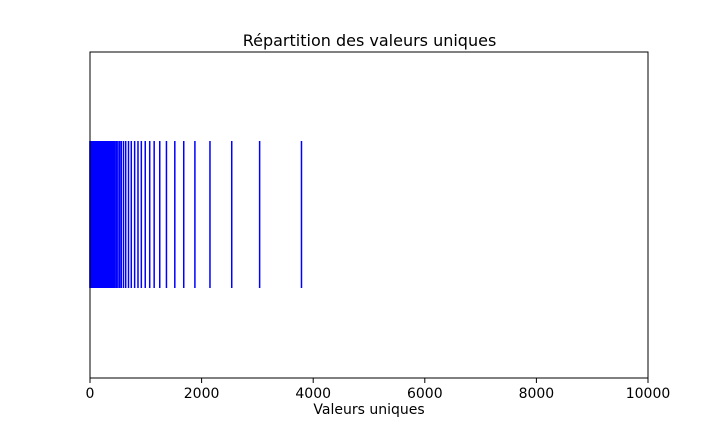 The height and width of the screenshot is (432, 720). What do you see at coordinates (537, 394) in the screenshot?
I see `x-tick-label: 8000` at bounding box center [537, 394].